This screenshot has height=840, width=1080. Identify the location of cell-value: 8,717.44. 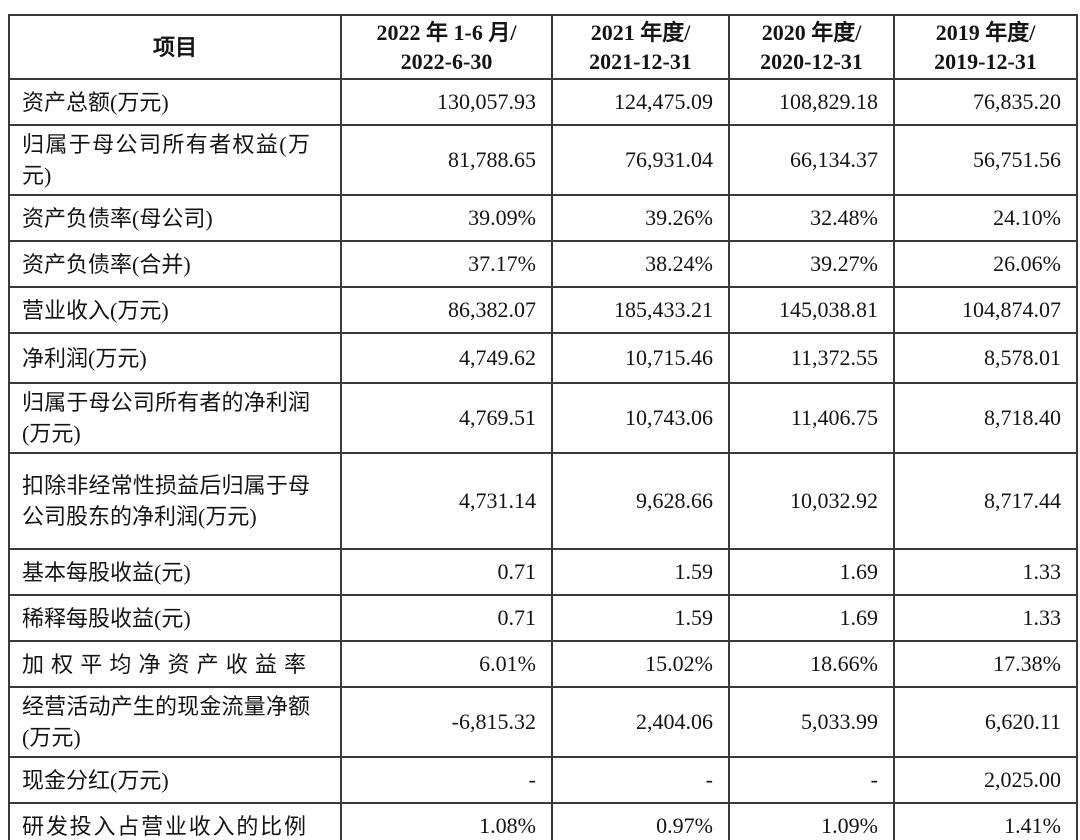
(985, 501).